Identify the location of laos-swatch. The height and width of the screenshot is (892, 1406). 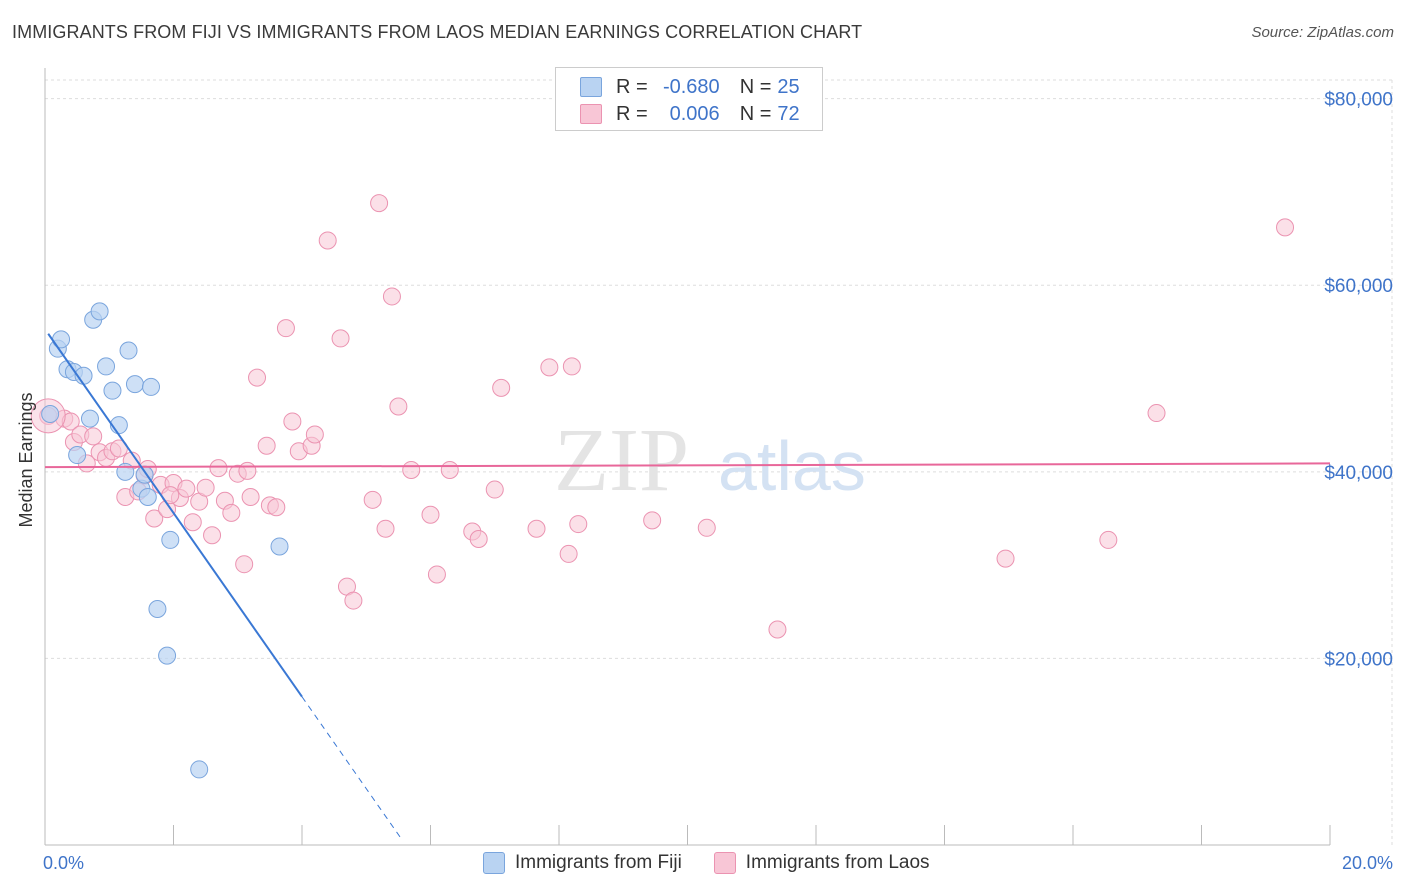
(591, 114).